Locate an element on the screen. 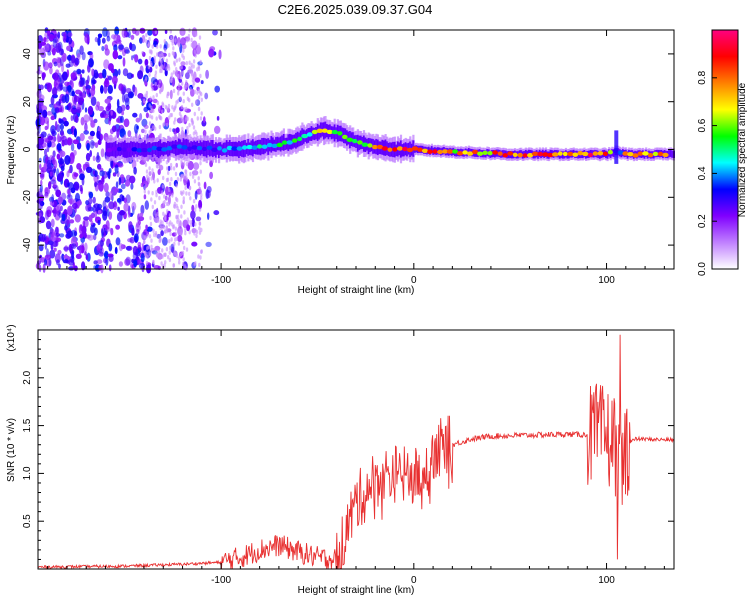 The image size is (750, 600). spectrogram-xlabel: Height of straight line (km) is located at coordinates (356, 290).